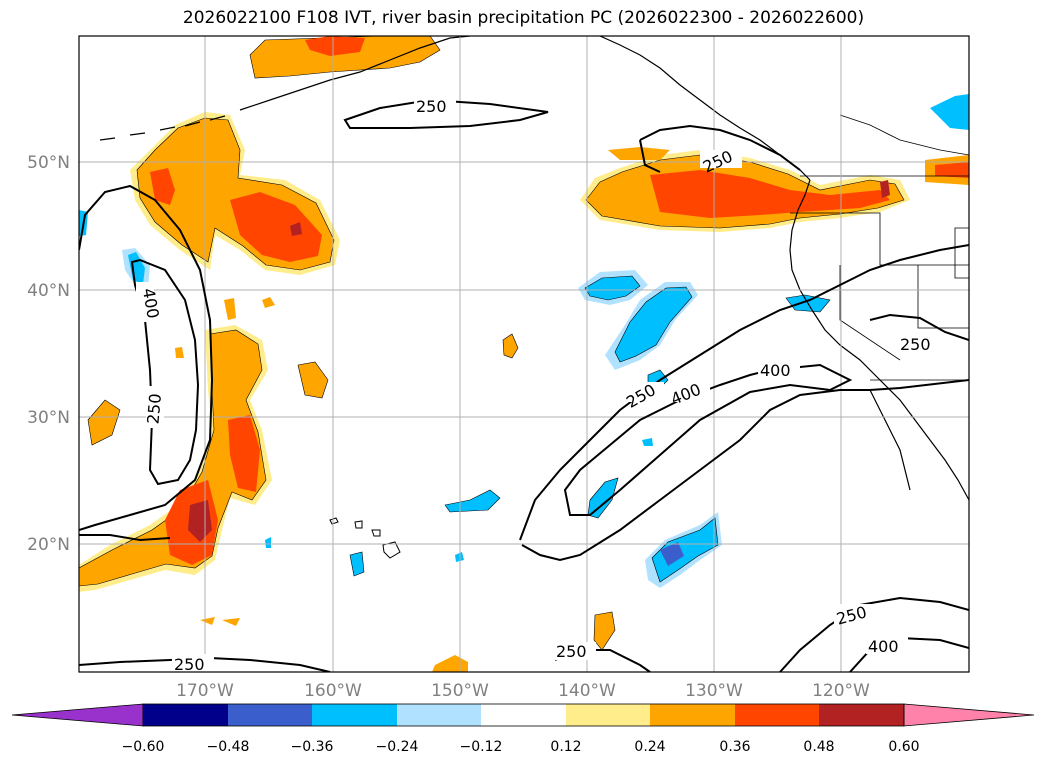 The height and width of the screenshot is (765, 1047). I want to click on shade-west-small, so click(104, 422).